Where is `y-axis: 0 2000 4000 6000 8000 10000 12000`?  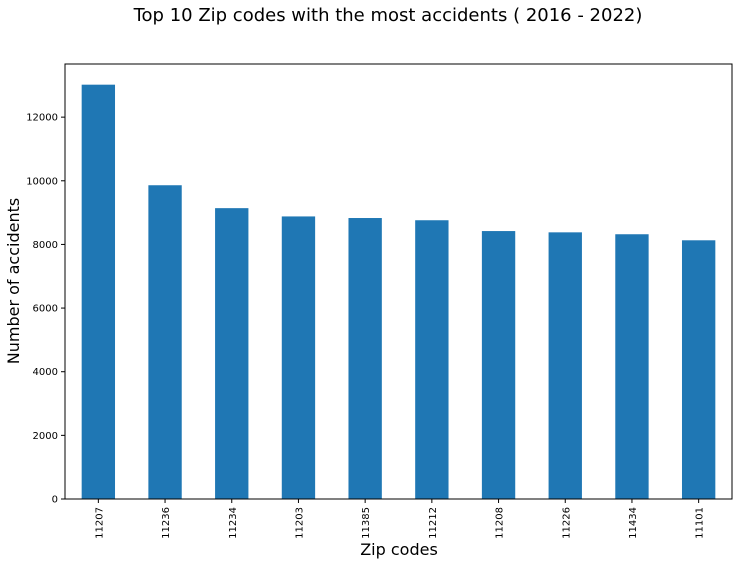 y-axis: 0 2000 4000 6000 8000 10000 12000 is located at coordinates (45, 309).